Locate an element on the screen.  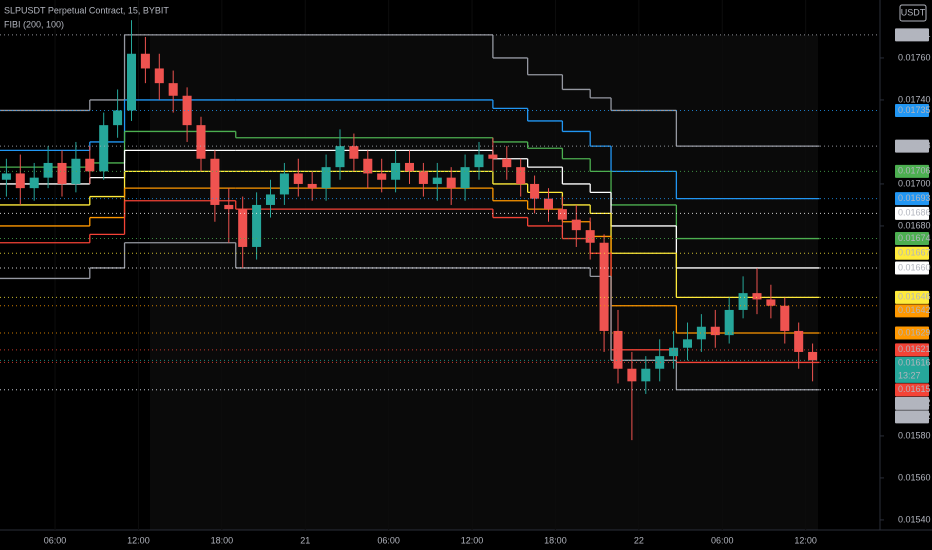
currency-button is located at coordinates (913, 13).